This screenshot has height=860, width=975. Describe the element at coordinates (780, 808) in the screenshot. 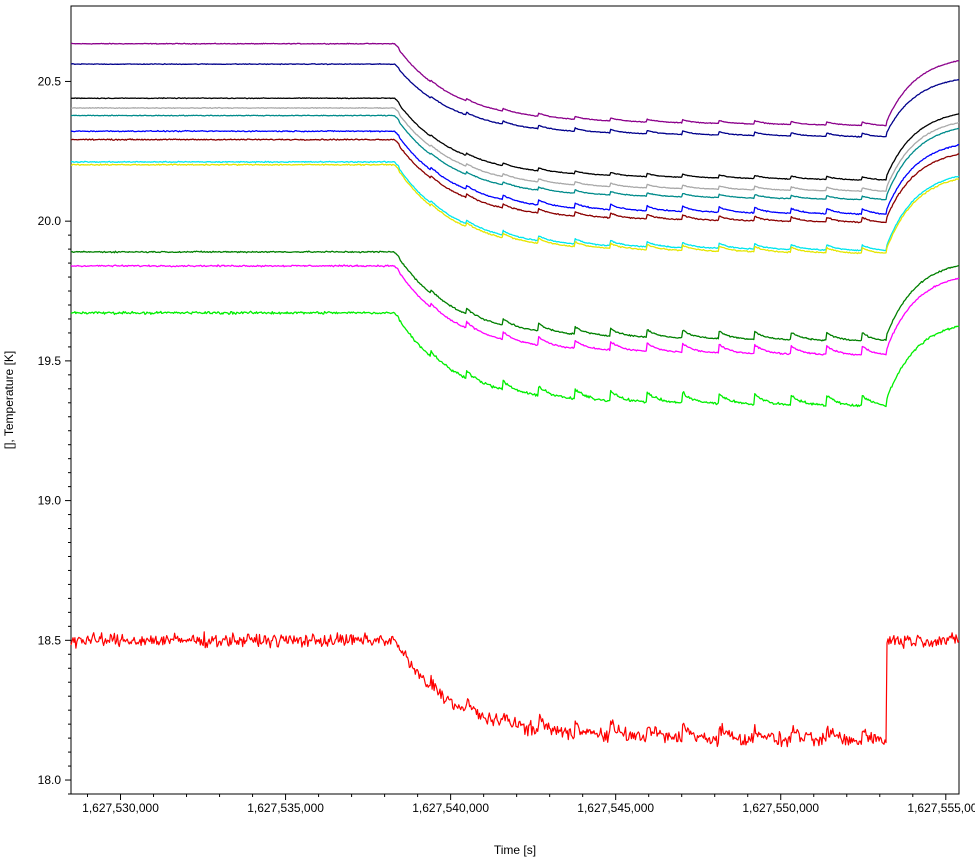

I see `x-tick-label: 1,627,550,000` at that location.